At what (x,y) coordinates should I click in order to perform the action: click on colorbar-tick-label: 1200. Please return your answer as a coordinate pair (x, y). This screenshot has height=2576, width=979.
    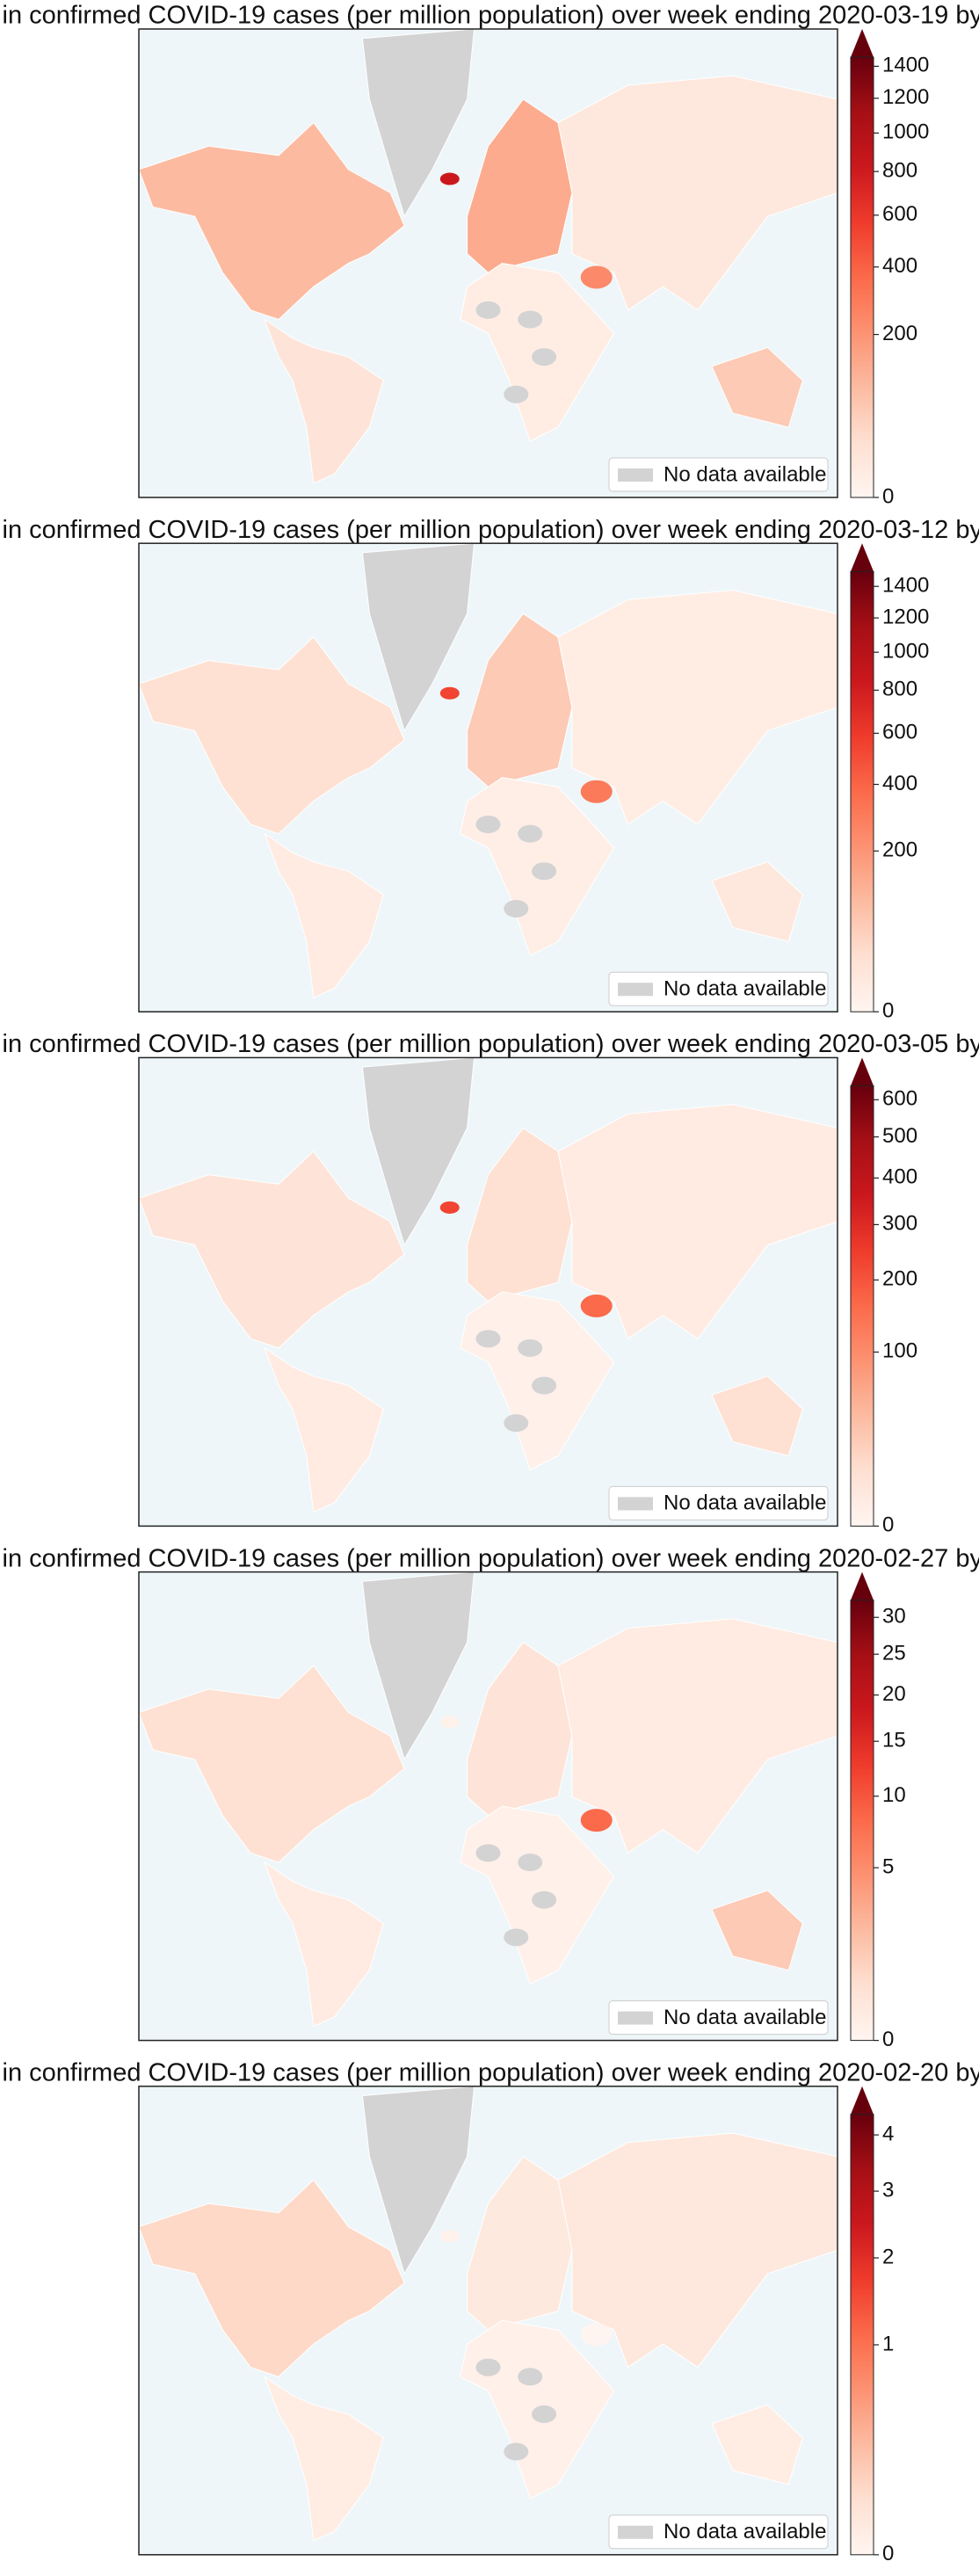
    Looking at the image, I should click on (906, 616).